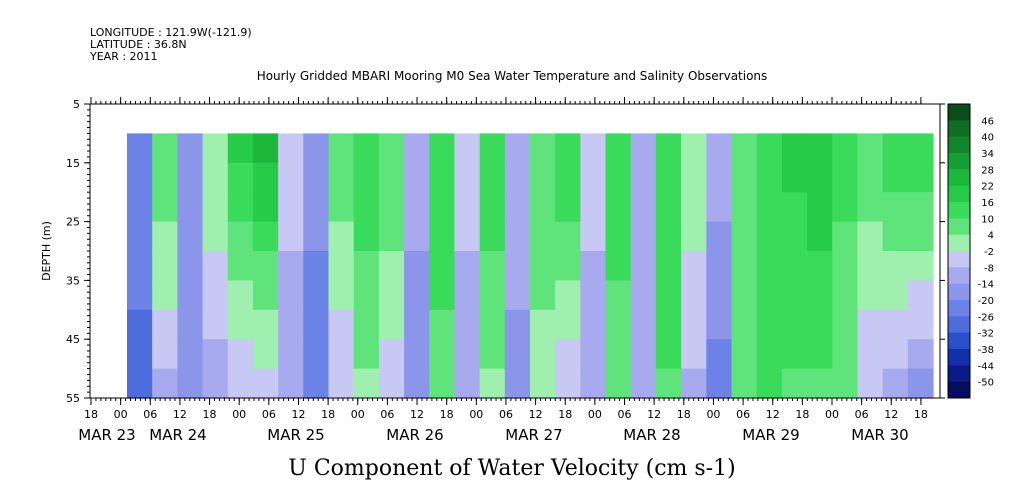 The image size is (1009, 504). What do you see at coordinates (73, 398) in the screenshot?
I see `y-tick-label: 55` at bounding box center [73, 398].